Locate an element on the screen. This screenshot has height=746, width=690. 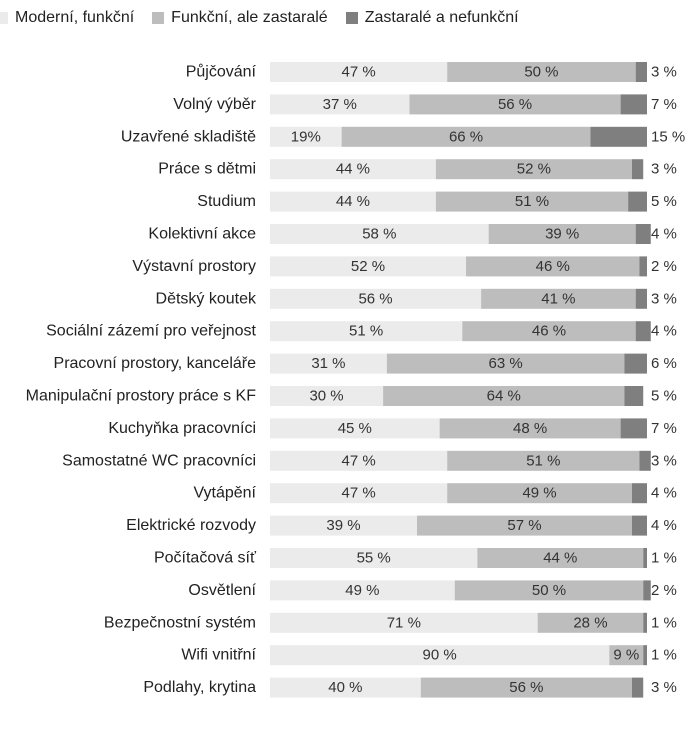
category-label: Wifi vnitřní is located at coordinates (218, 655).